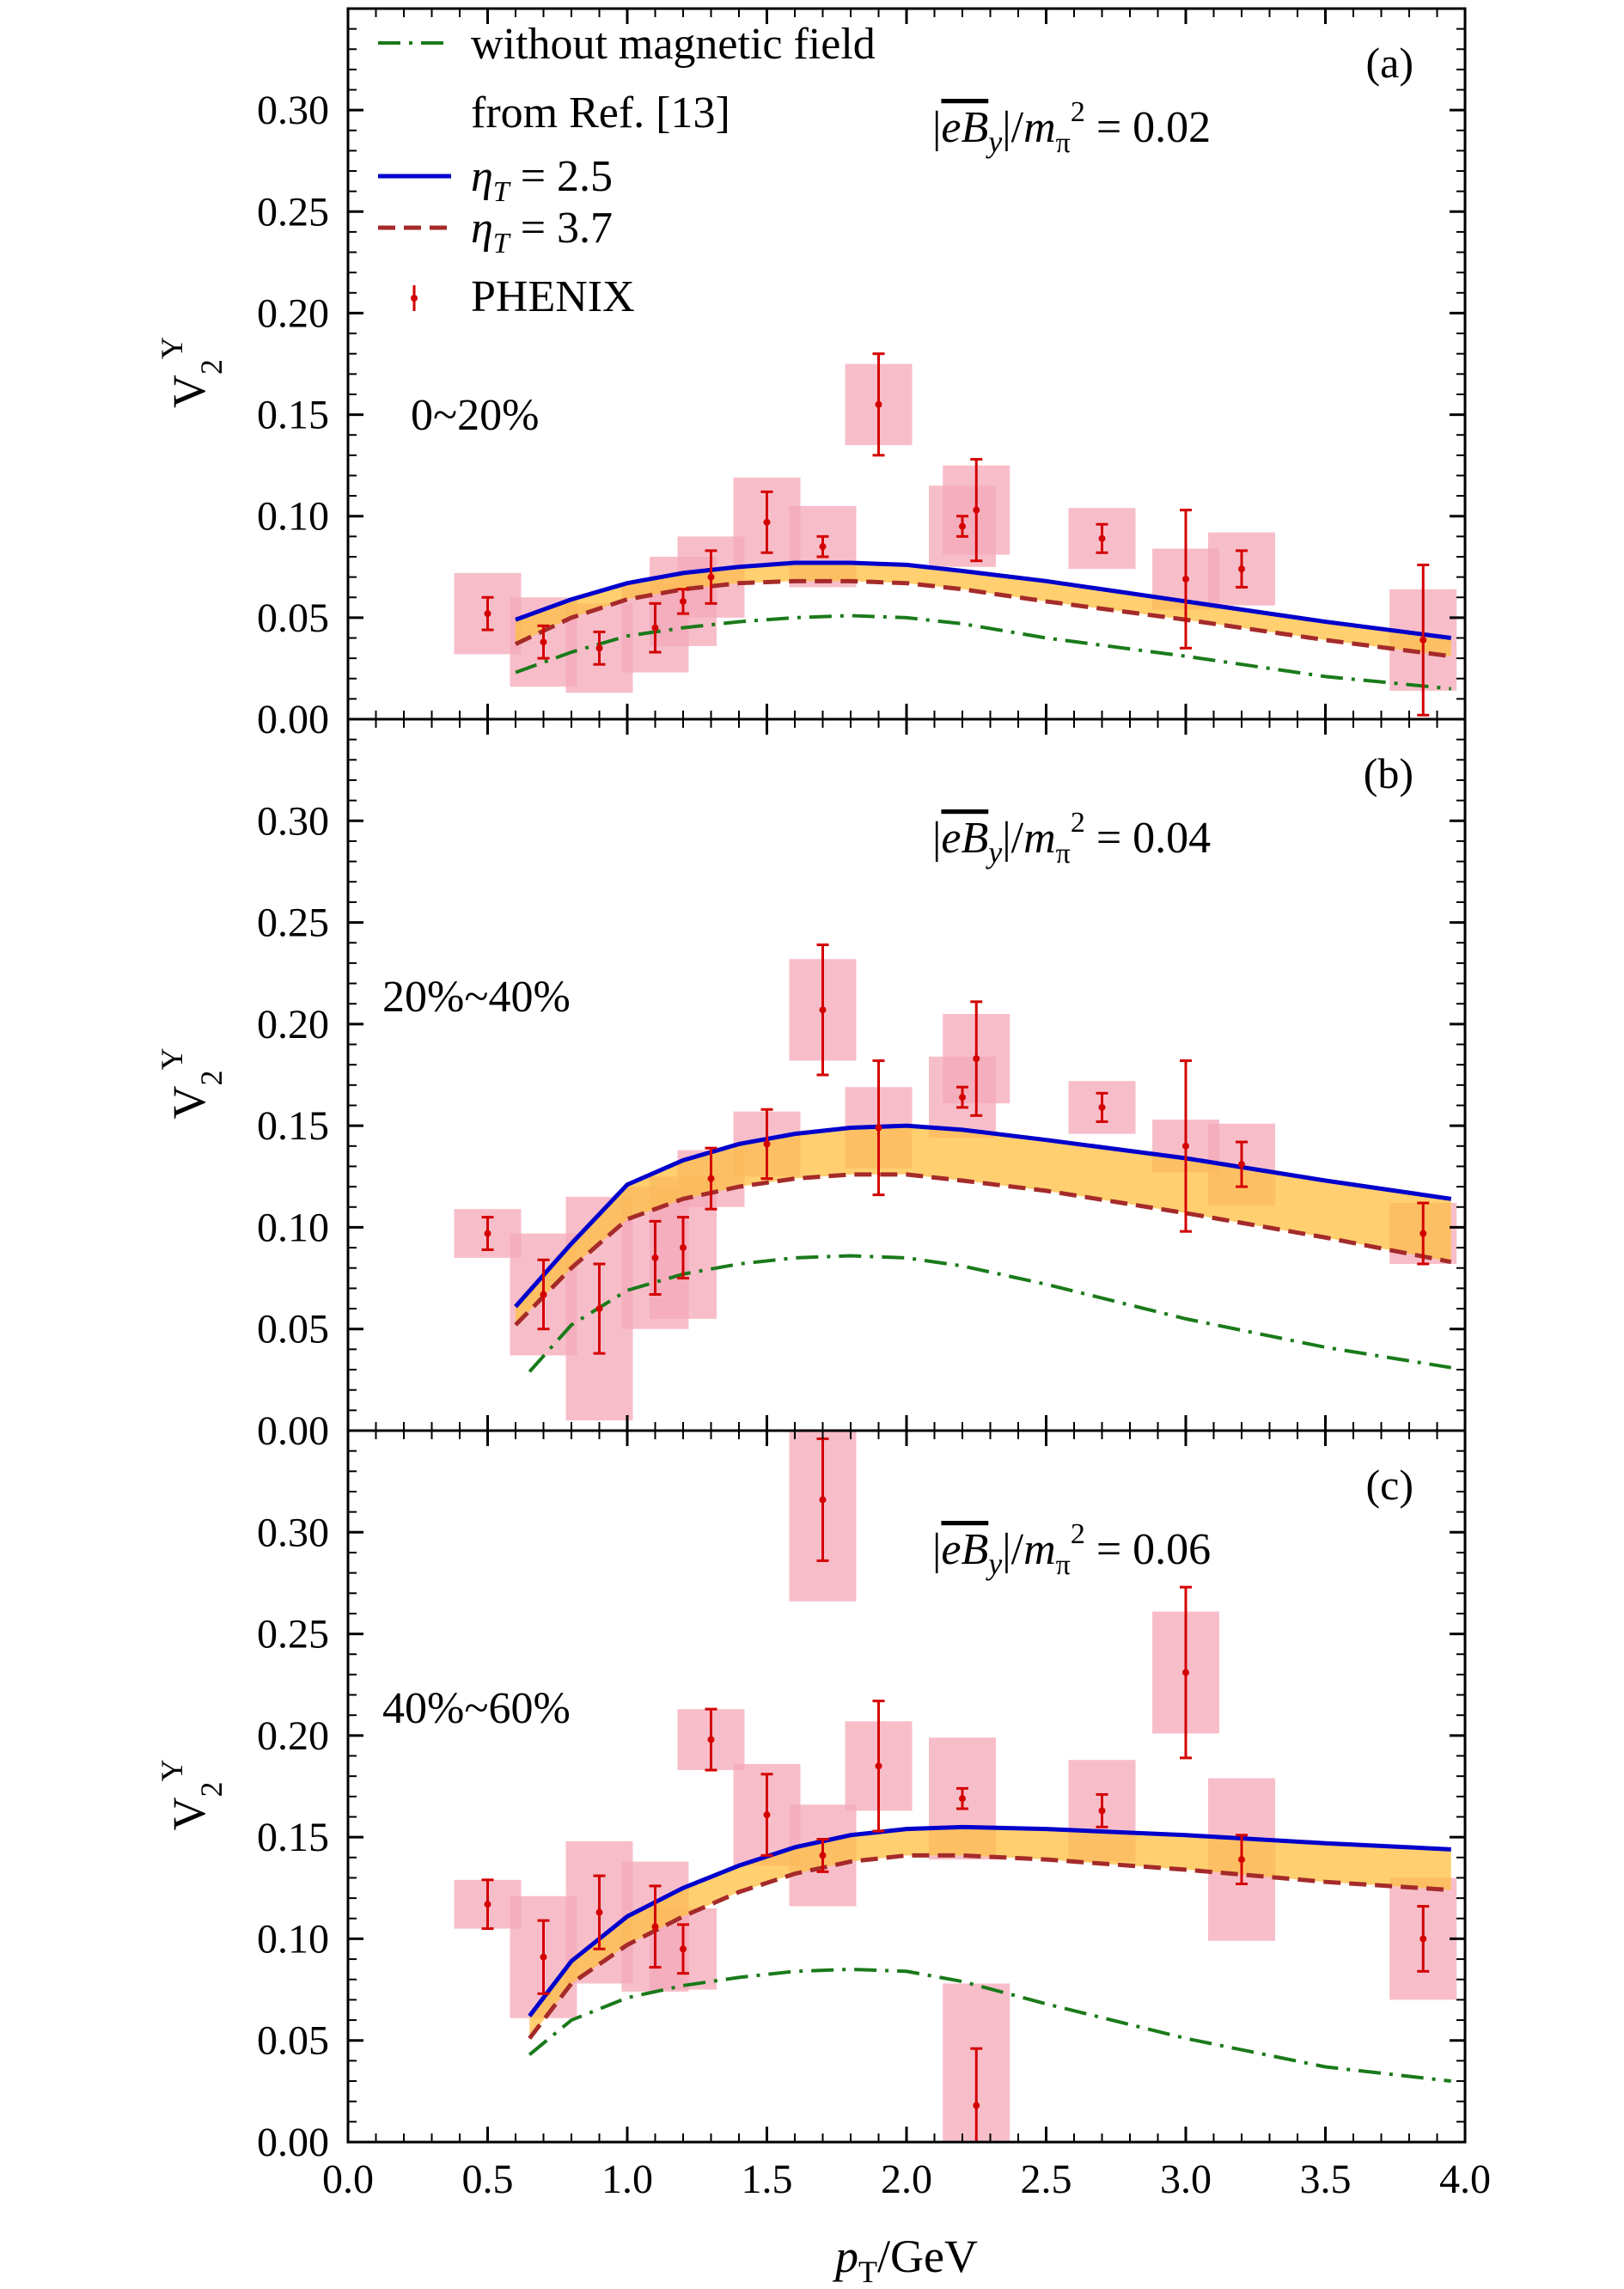 This screenshot has width=1624, height=2289. I want to click on x-tick-label: 3.5, so click(1326, 2179).